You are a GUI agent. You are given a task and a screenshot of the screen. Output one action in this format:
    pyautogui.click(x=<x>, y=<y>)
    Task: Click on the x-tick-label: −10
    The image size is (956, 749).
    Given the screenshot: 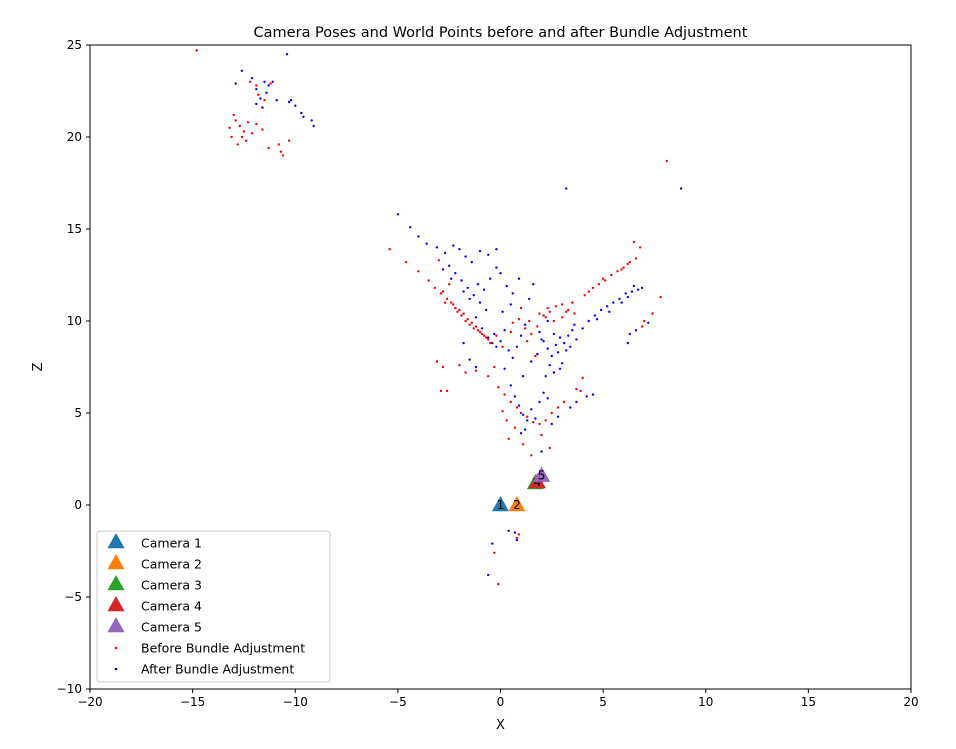 What is the action you would take?
    pyautogui.click(x=295, y=702)
    